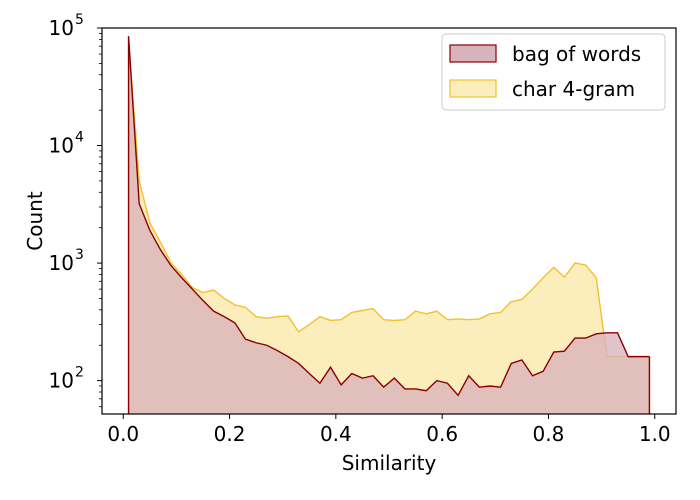 This screenshot has width=700, height=500. What do you see at coordinates (79, 255) in the screenshot?
I see `y-tick-exponent: 3` at bounding box center [79, 255].